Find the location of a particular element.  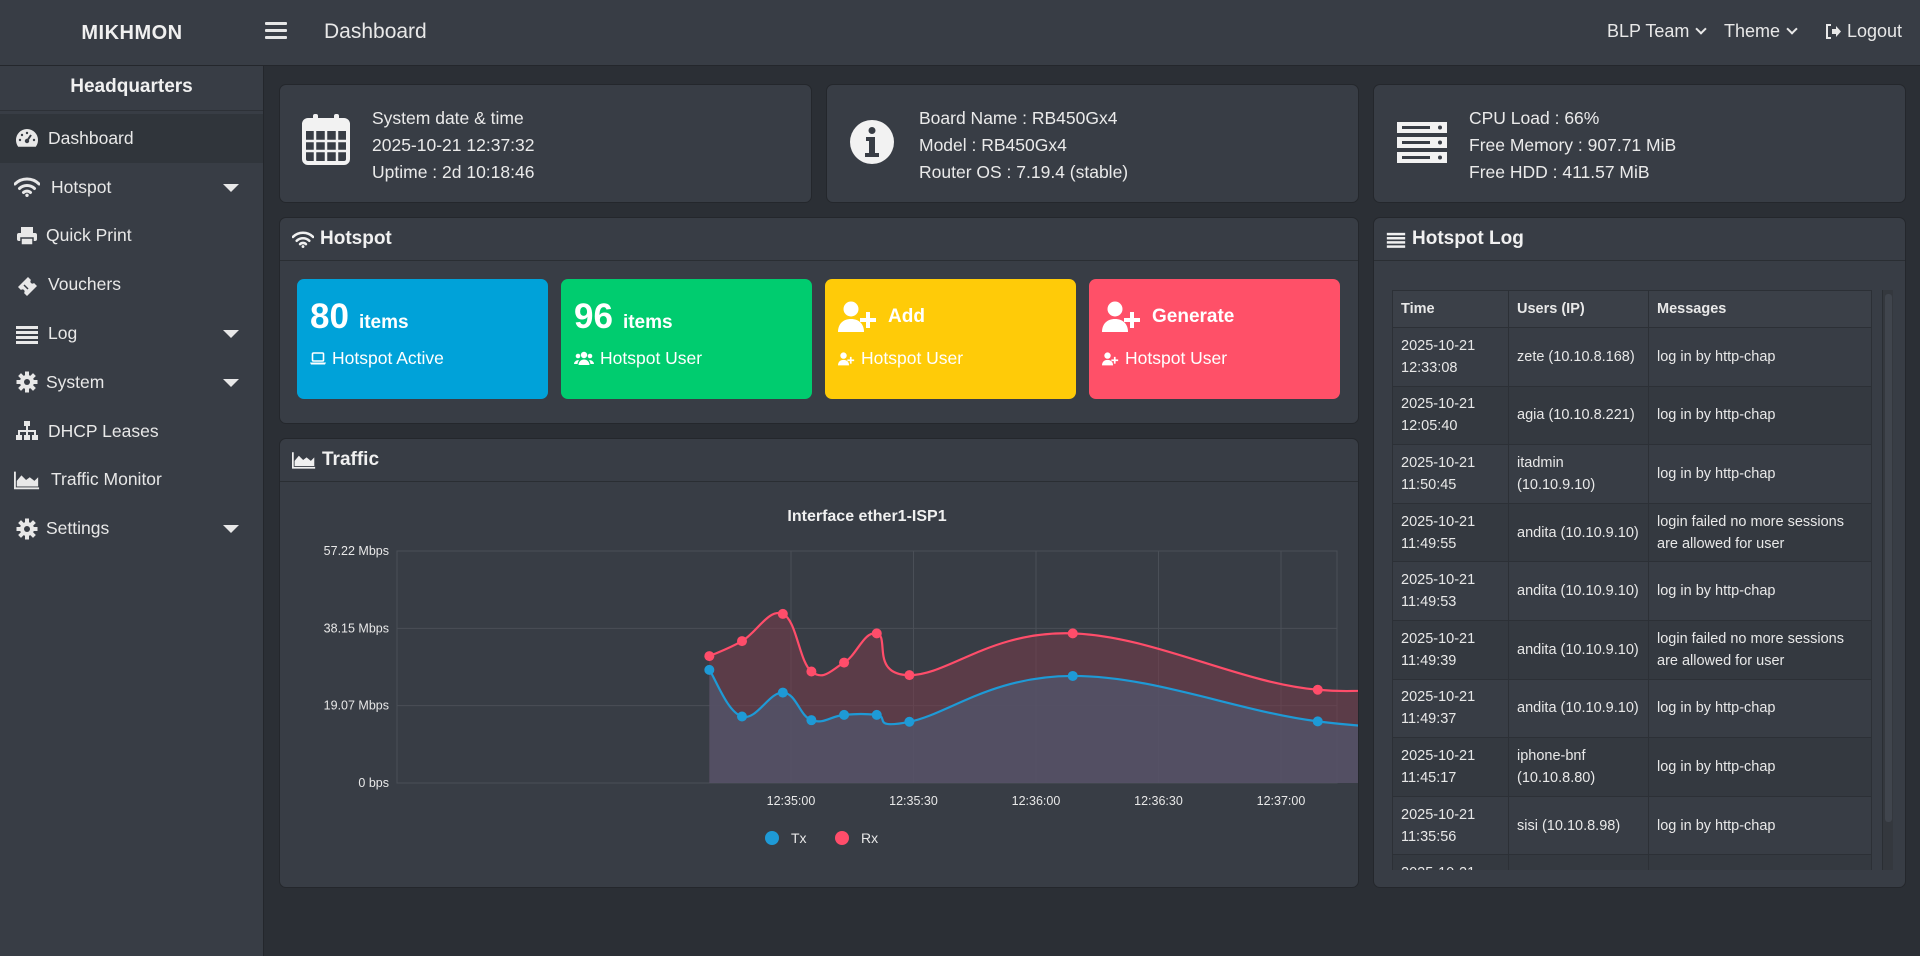

datetime-label: System date & time is located at coordinates (448, 118).